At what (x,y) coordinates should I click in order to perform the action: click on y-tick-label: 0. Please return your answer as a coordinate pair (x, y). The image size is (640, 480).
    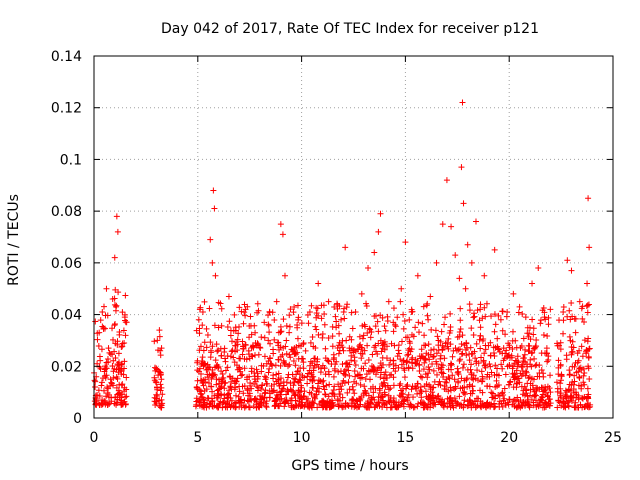
    Looking at the image, I should click on (77, 419).